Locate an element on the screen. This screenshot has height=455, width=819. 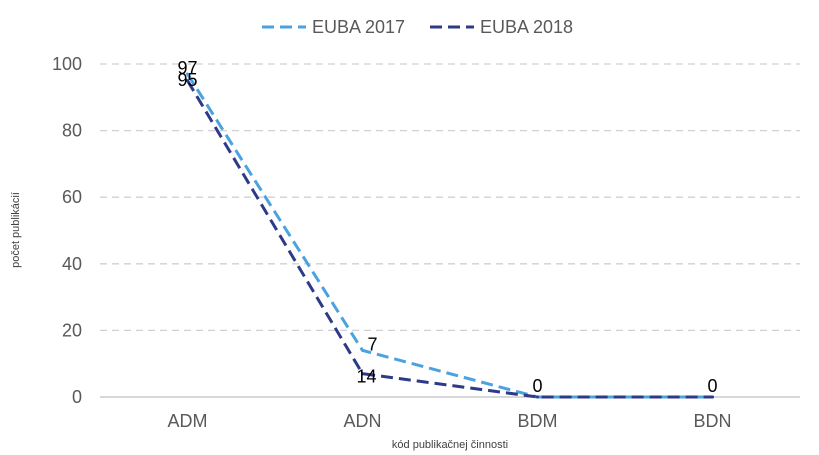
y-tick-label: 0 is located at coordinates (77, 397).